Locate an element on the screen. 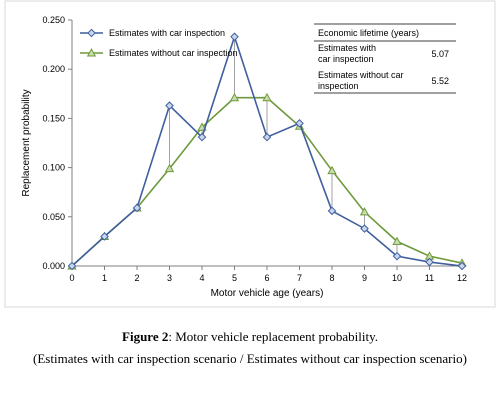 This screenshot has height=411, width=500. x-tick-label: 12 is located at coordinates (462, 278).